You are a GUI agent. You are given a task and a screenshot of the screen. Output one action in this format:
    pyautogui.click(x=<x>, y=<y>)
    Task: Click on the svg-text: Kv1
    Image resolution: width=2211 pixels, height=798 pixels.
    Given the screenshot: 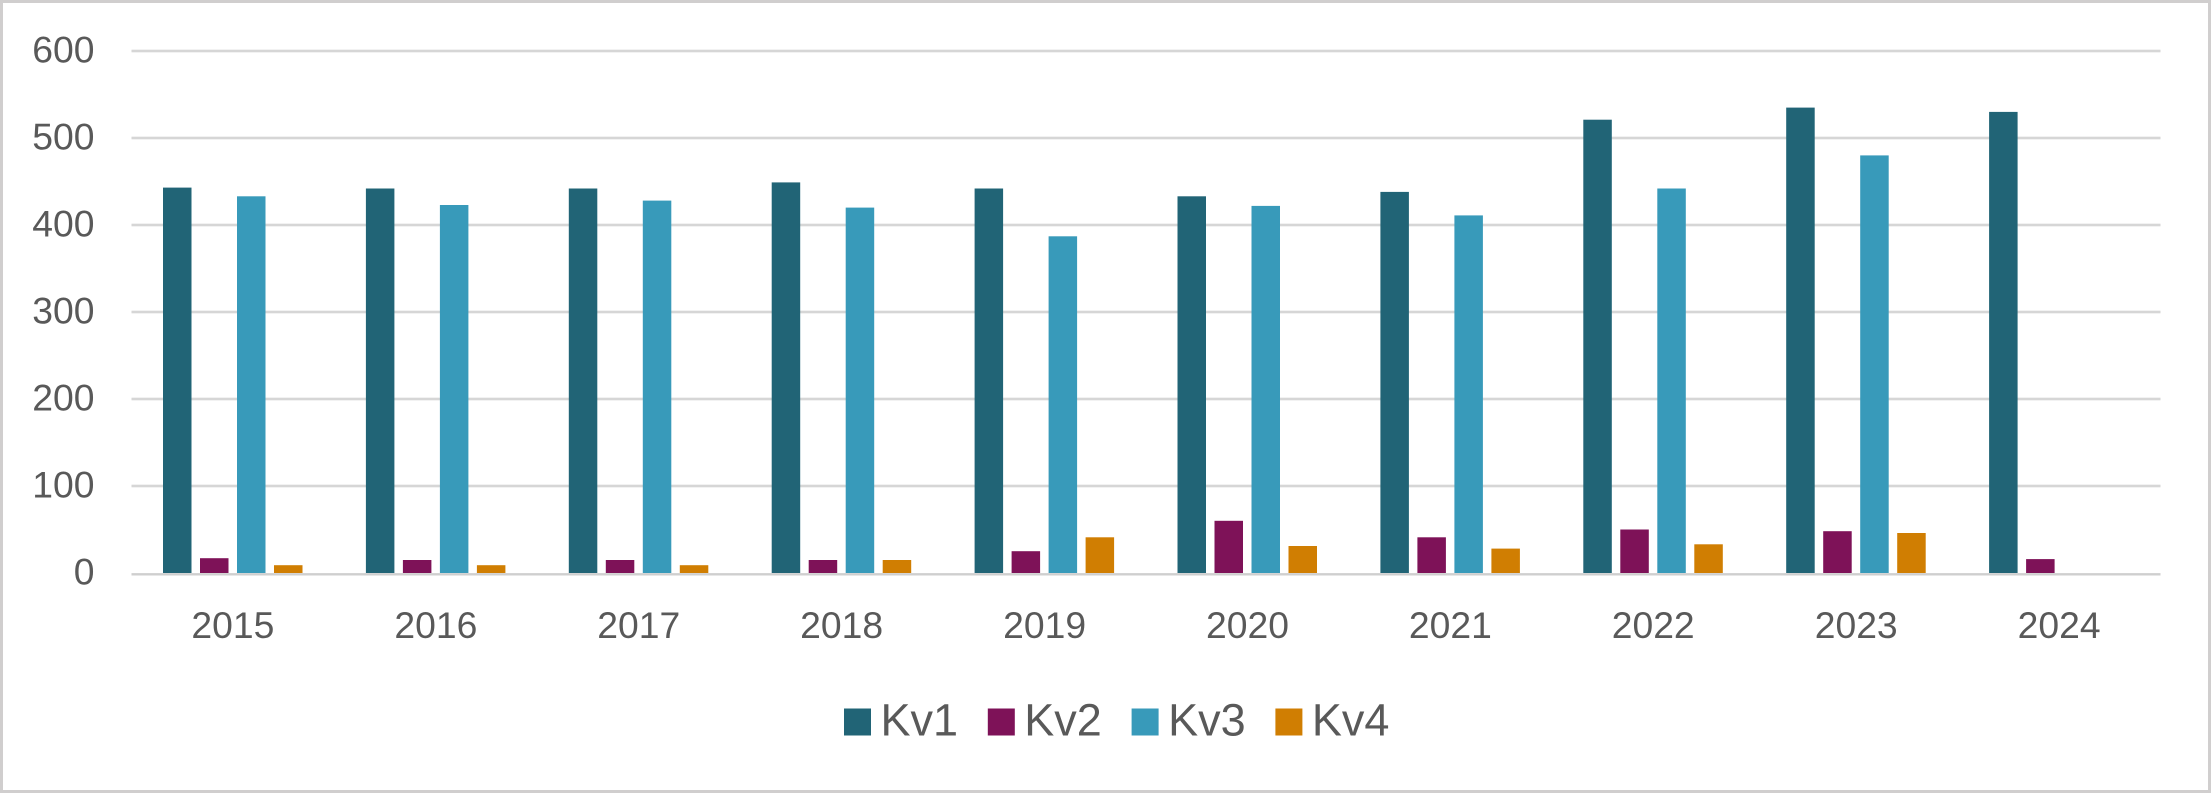 What is the action you would take?
    pyautogui.click(x=920, y=720)
    